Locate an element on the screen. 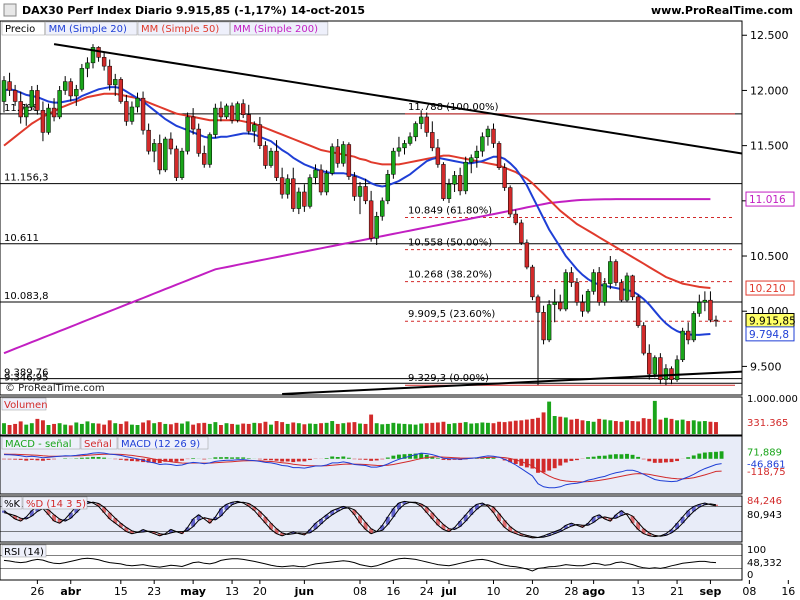  x-tick-label: 15 is located at coordinates (121, 591).